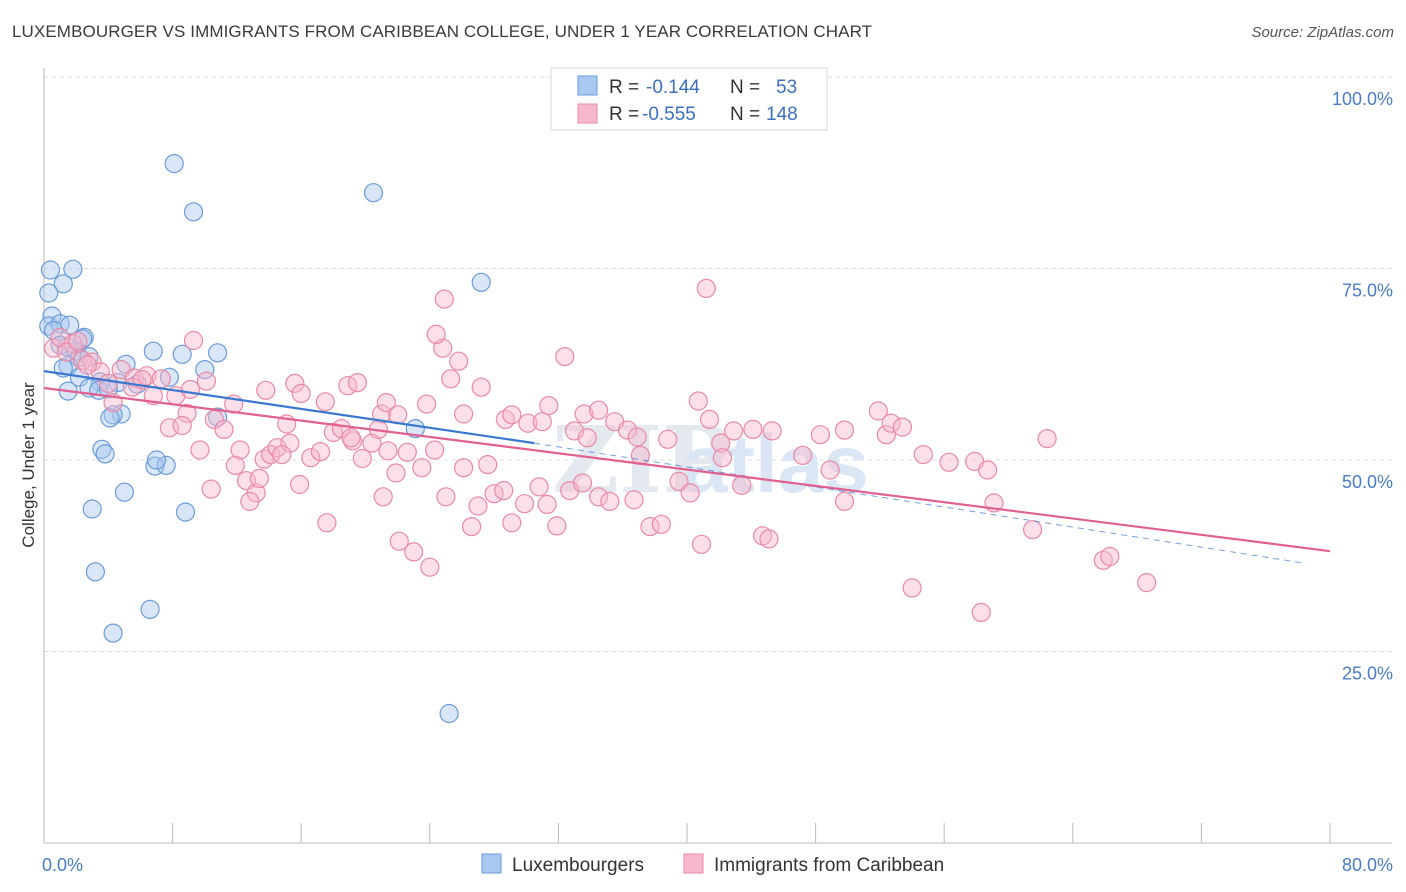  Describe the element at coordinates (578, 865) in the screenshot. I see `bottom-legend-label-luxembourgers: Luxembourgers` at that location.